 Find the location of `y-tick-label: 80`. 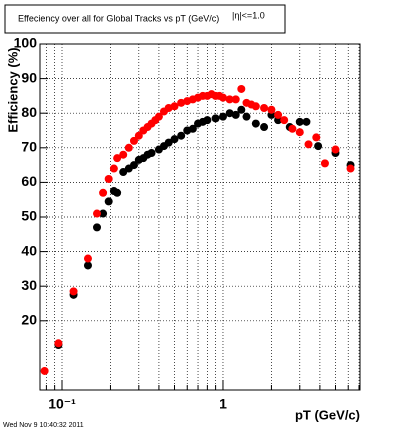

y-tick-label: 80 is located at coordinates (29, 112).